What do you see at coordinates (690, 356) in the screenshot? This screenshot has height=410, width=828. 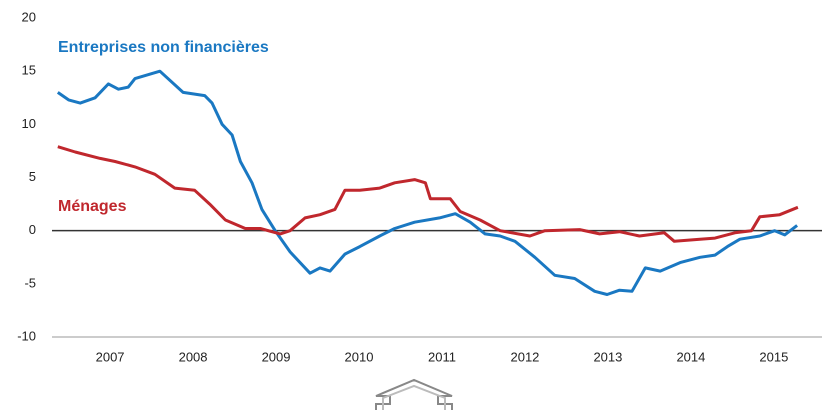 I see `x-tick-label: 2014` at bounding box center [690, 356].